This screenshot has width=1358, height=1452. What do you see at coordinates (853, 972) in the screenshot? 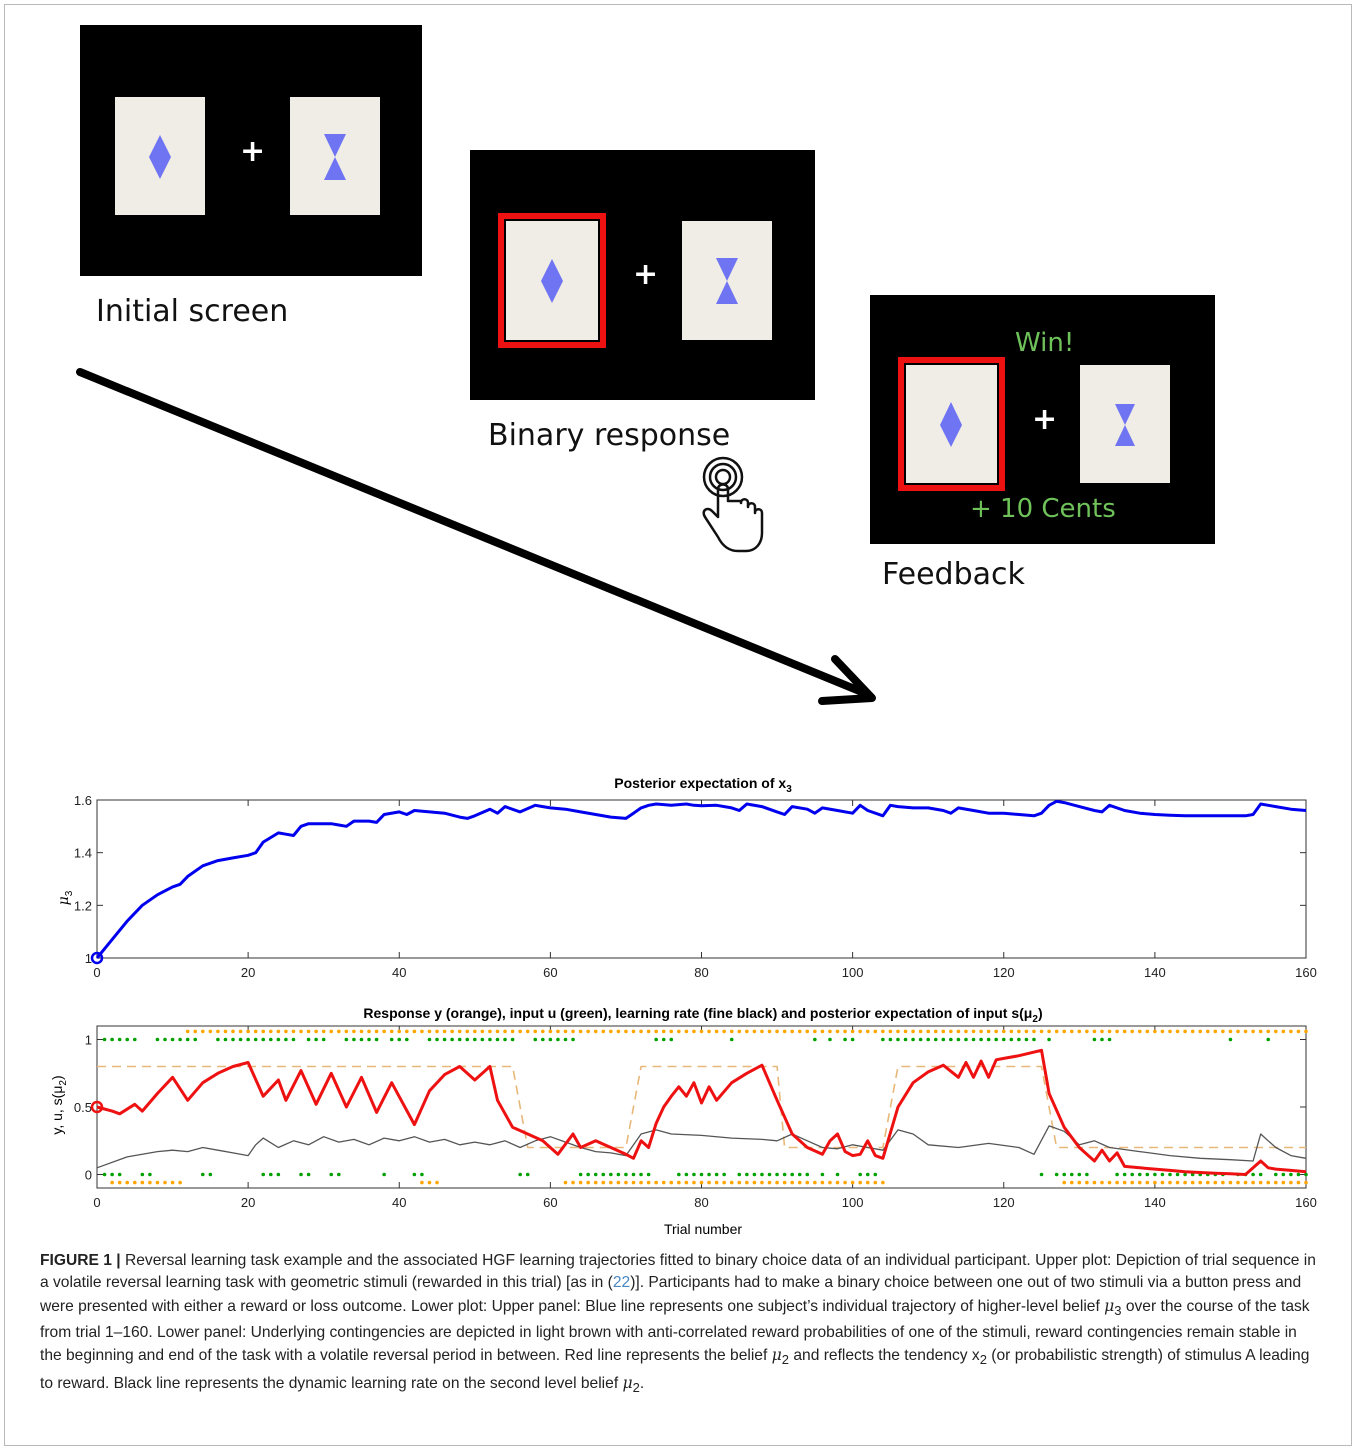
I see `x-tick-label: 100` at bounding box center [853, 972].